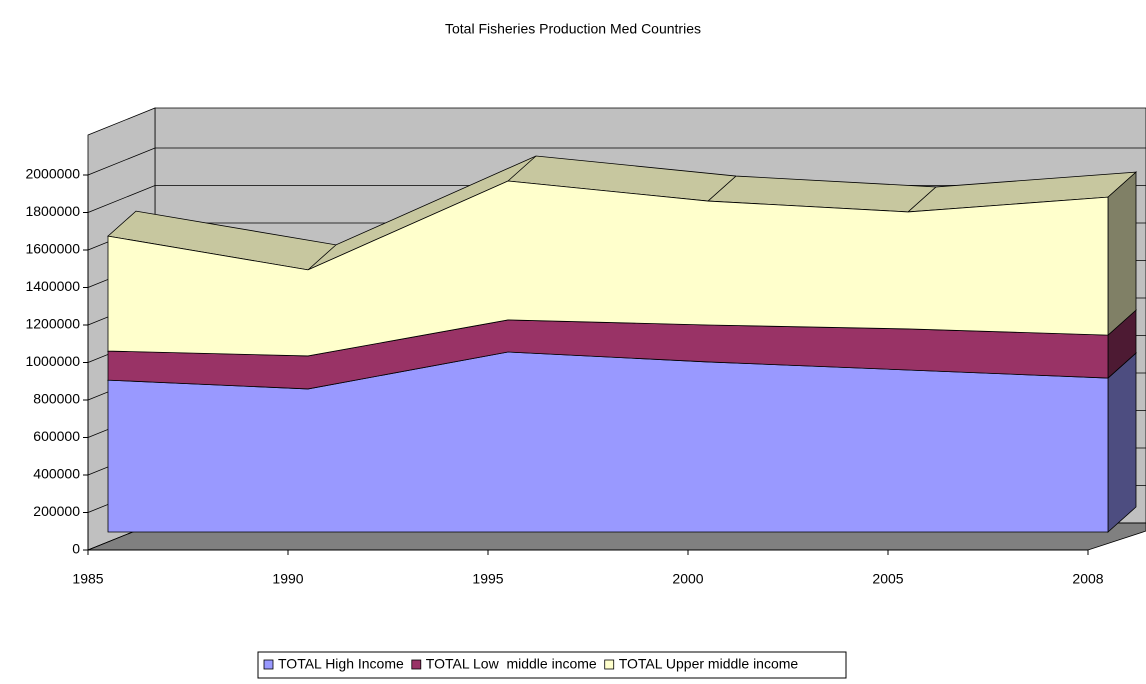  What do you see at coordinates (887, 579) in the screenshot?
I see `x-tick-label: 2005` at bounding box center [887, 579].